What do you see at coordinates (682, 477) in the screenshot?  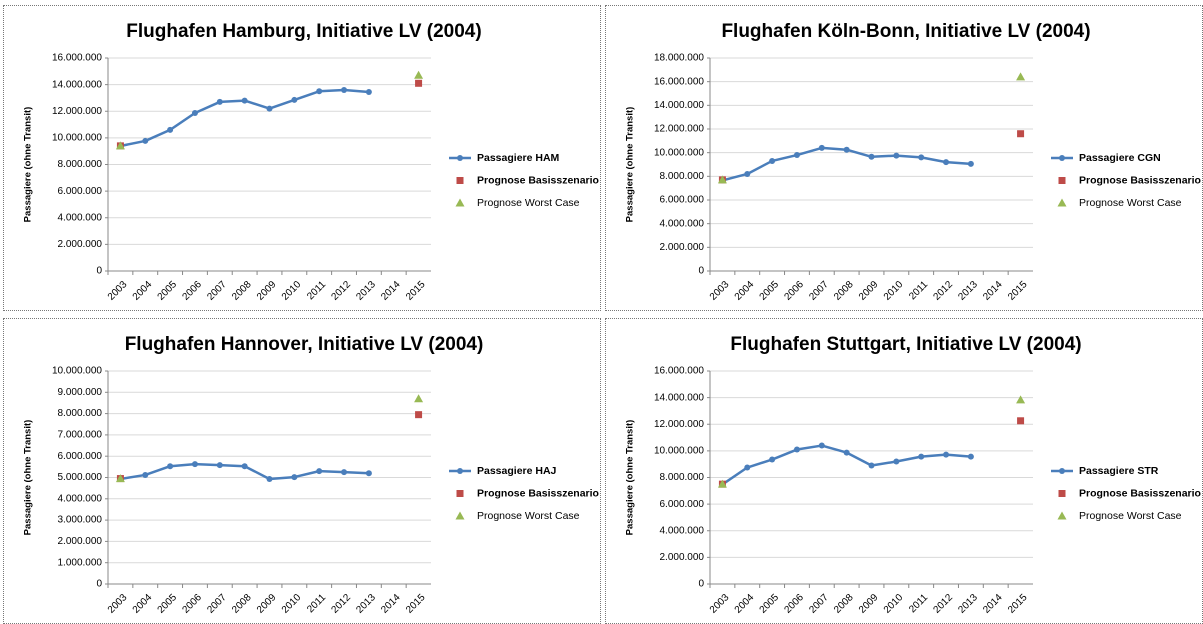 I see `y-tick-label: 8.000.000` at bounding box center [682, 477].